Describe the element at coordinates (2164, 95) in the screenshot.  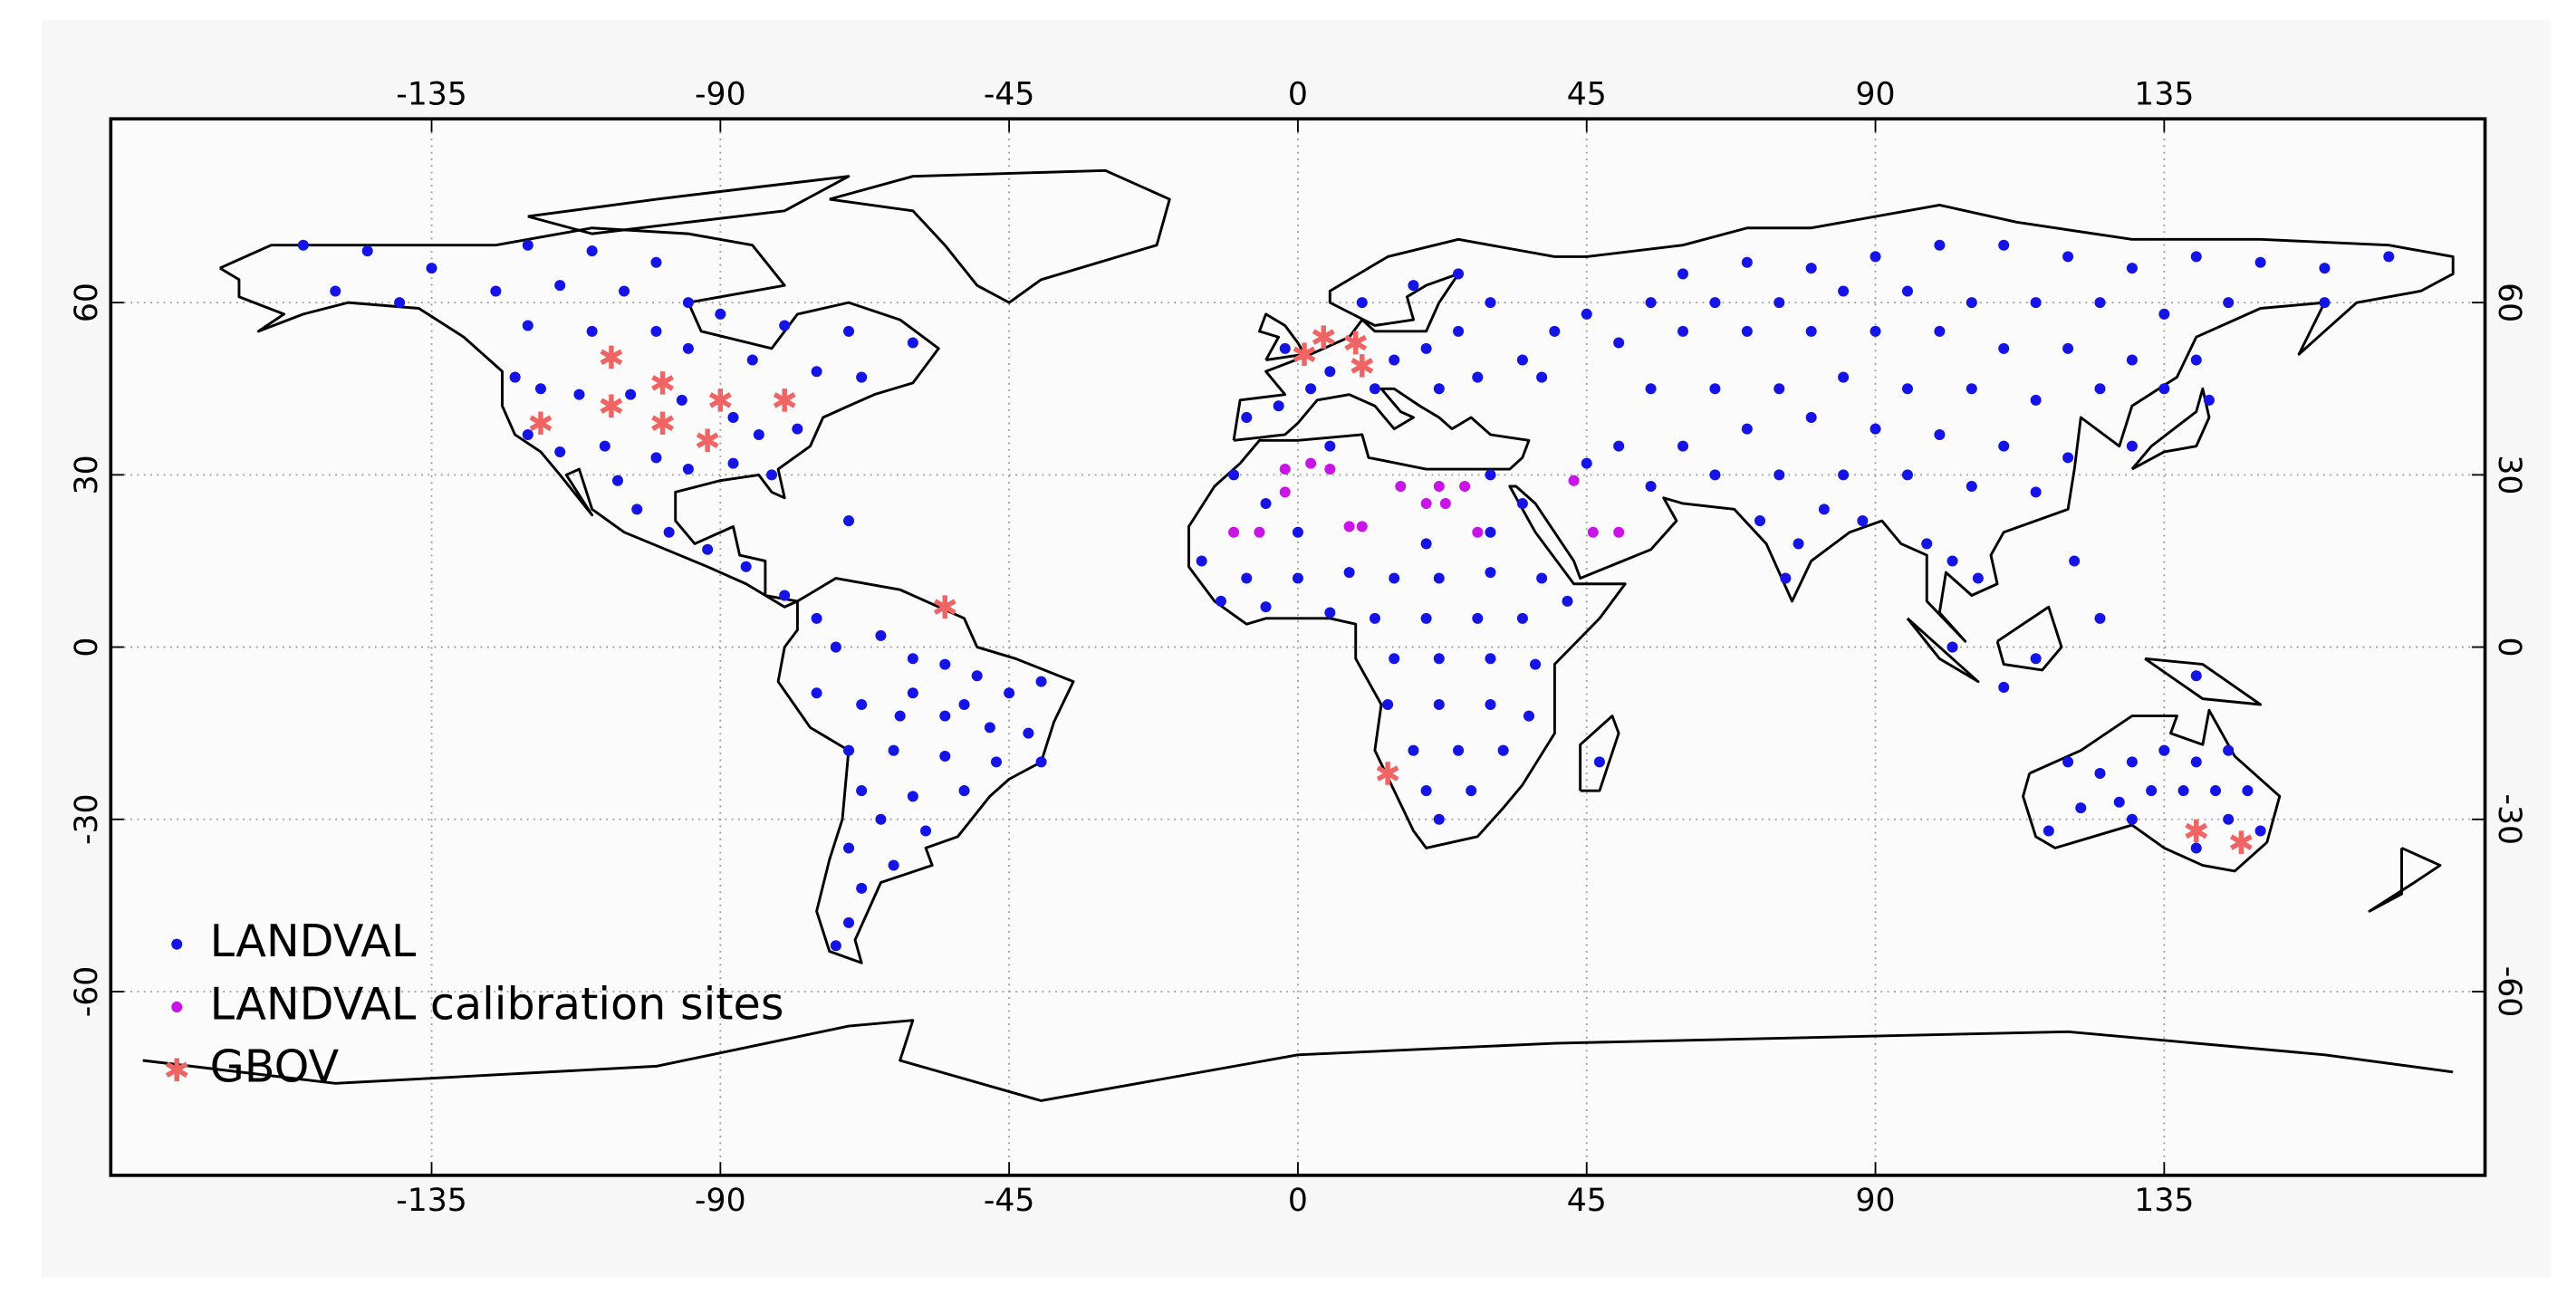
I see `x-tick-label: 135` at that location.